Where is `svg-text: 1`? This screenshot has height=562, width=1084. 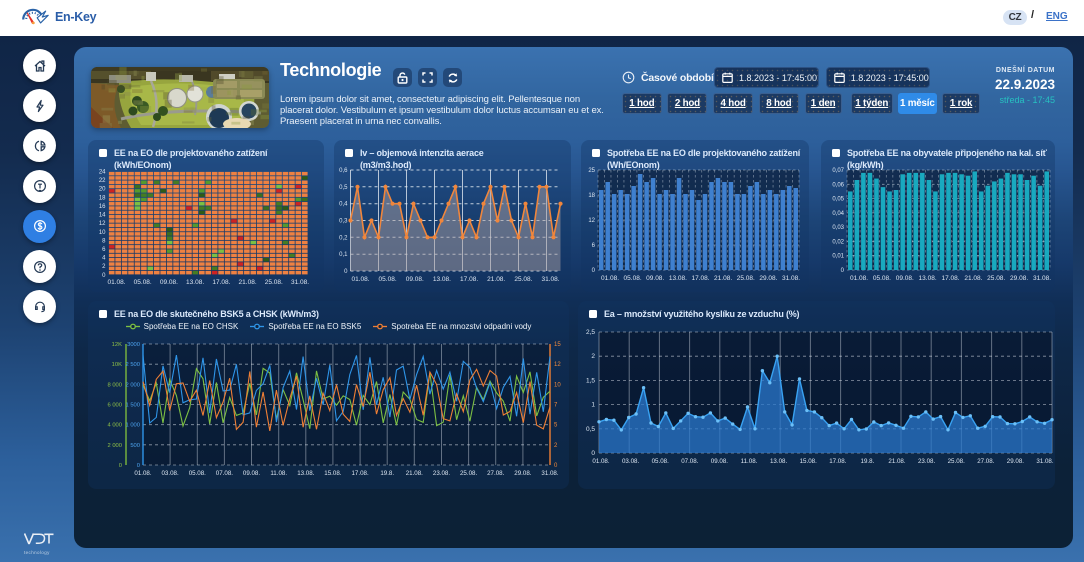 svg-text: 1 is located at coordinates (593, 405).